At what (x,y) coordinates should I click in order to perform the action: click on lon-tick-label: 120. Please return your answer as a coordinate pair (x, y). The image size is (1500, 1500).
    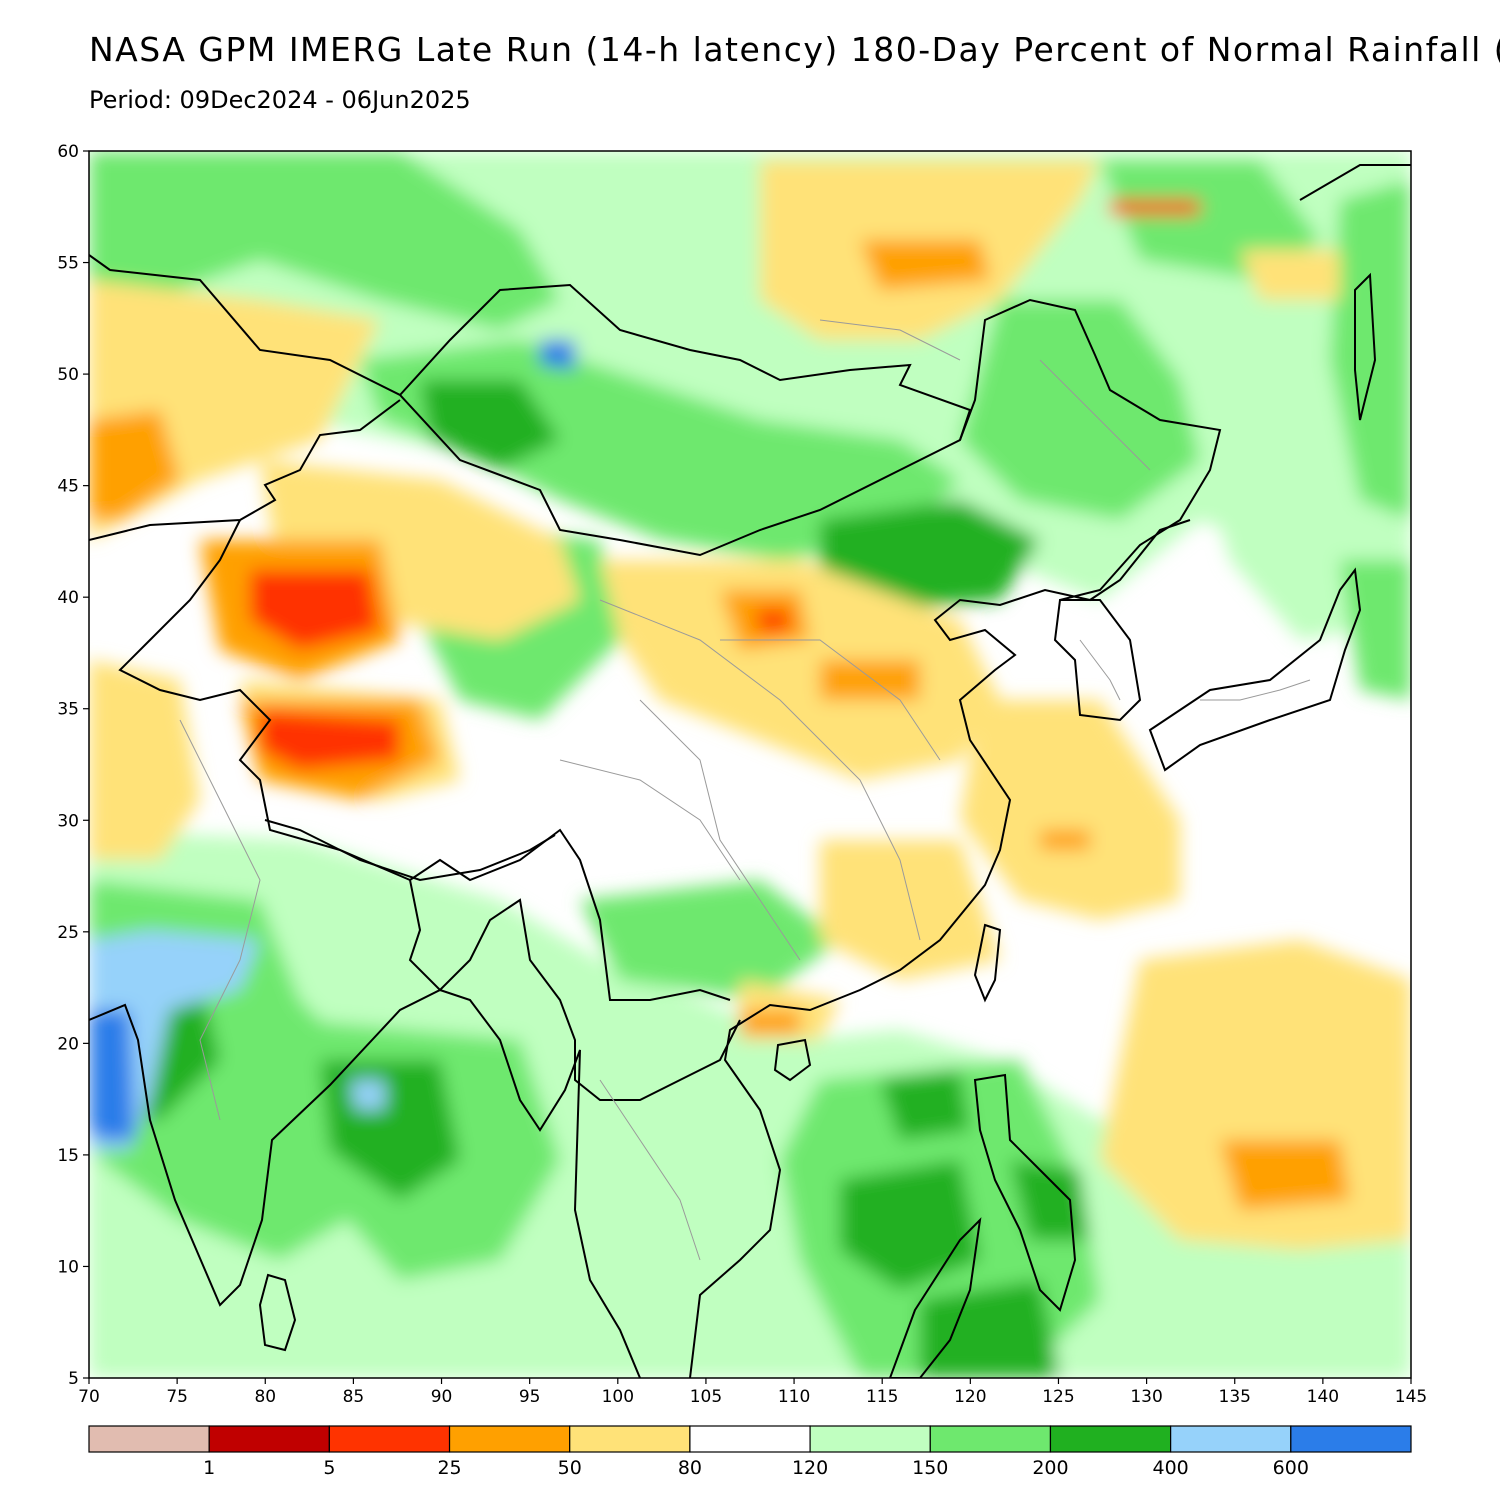
    Looking at the image, I should click on (970, 1397).